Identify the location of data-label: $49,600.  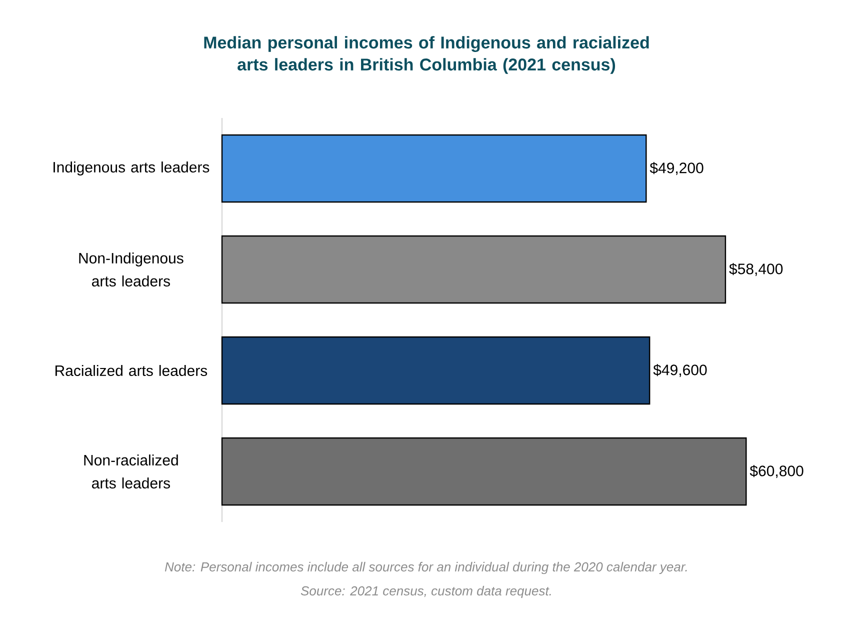
(680, 371).